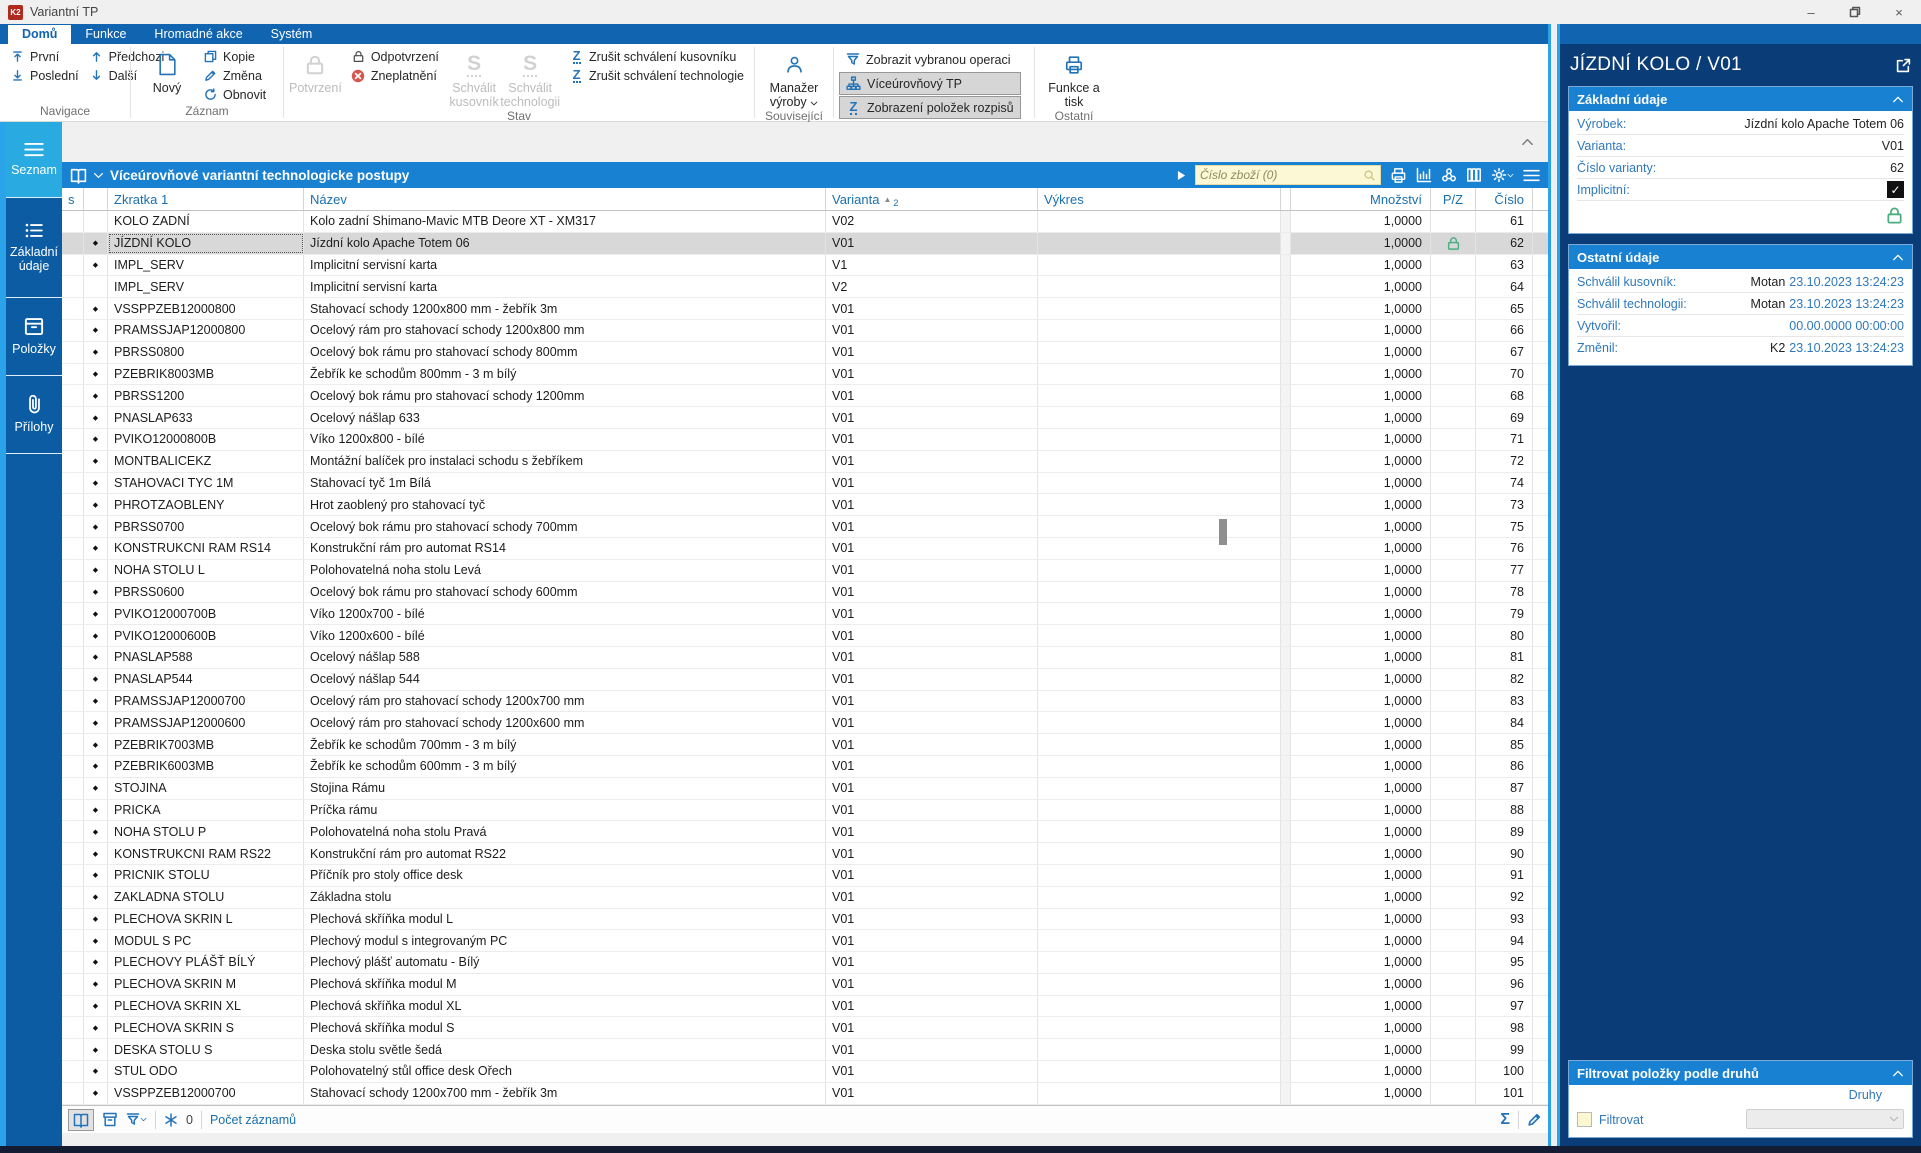  What do you see at coordinates (932, 199) in the screenshot?
I see `column-header-varianta: Varianta ▲ 2` at bounding box center [932, 199].